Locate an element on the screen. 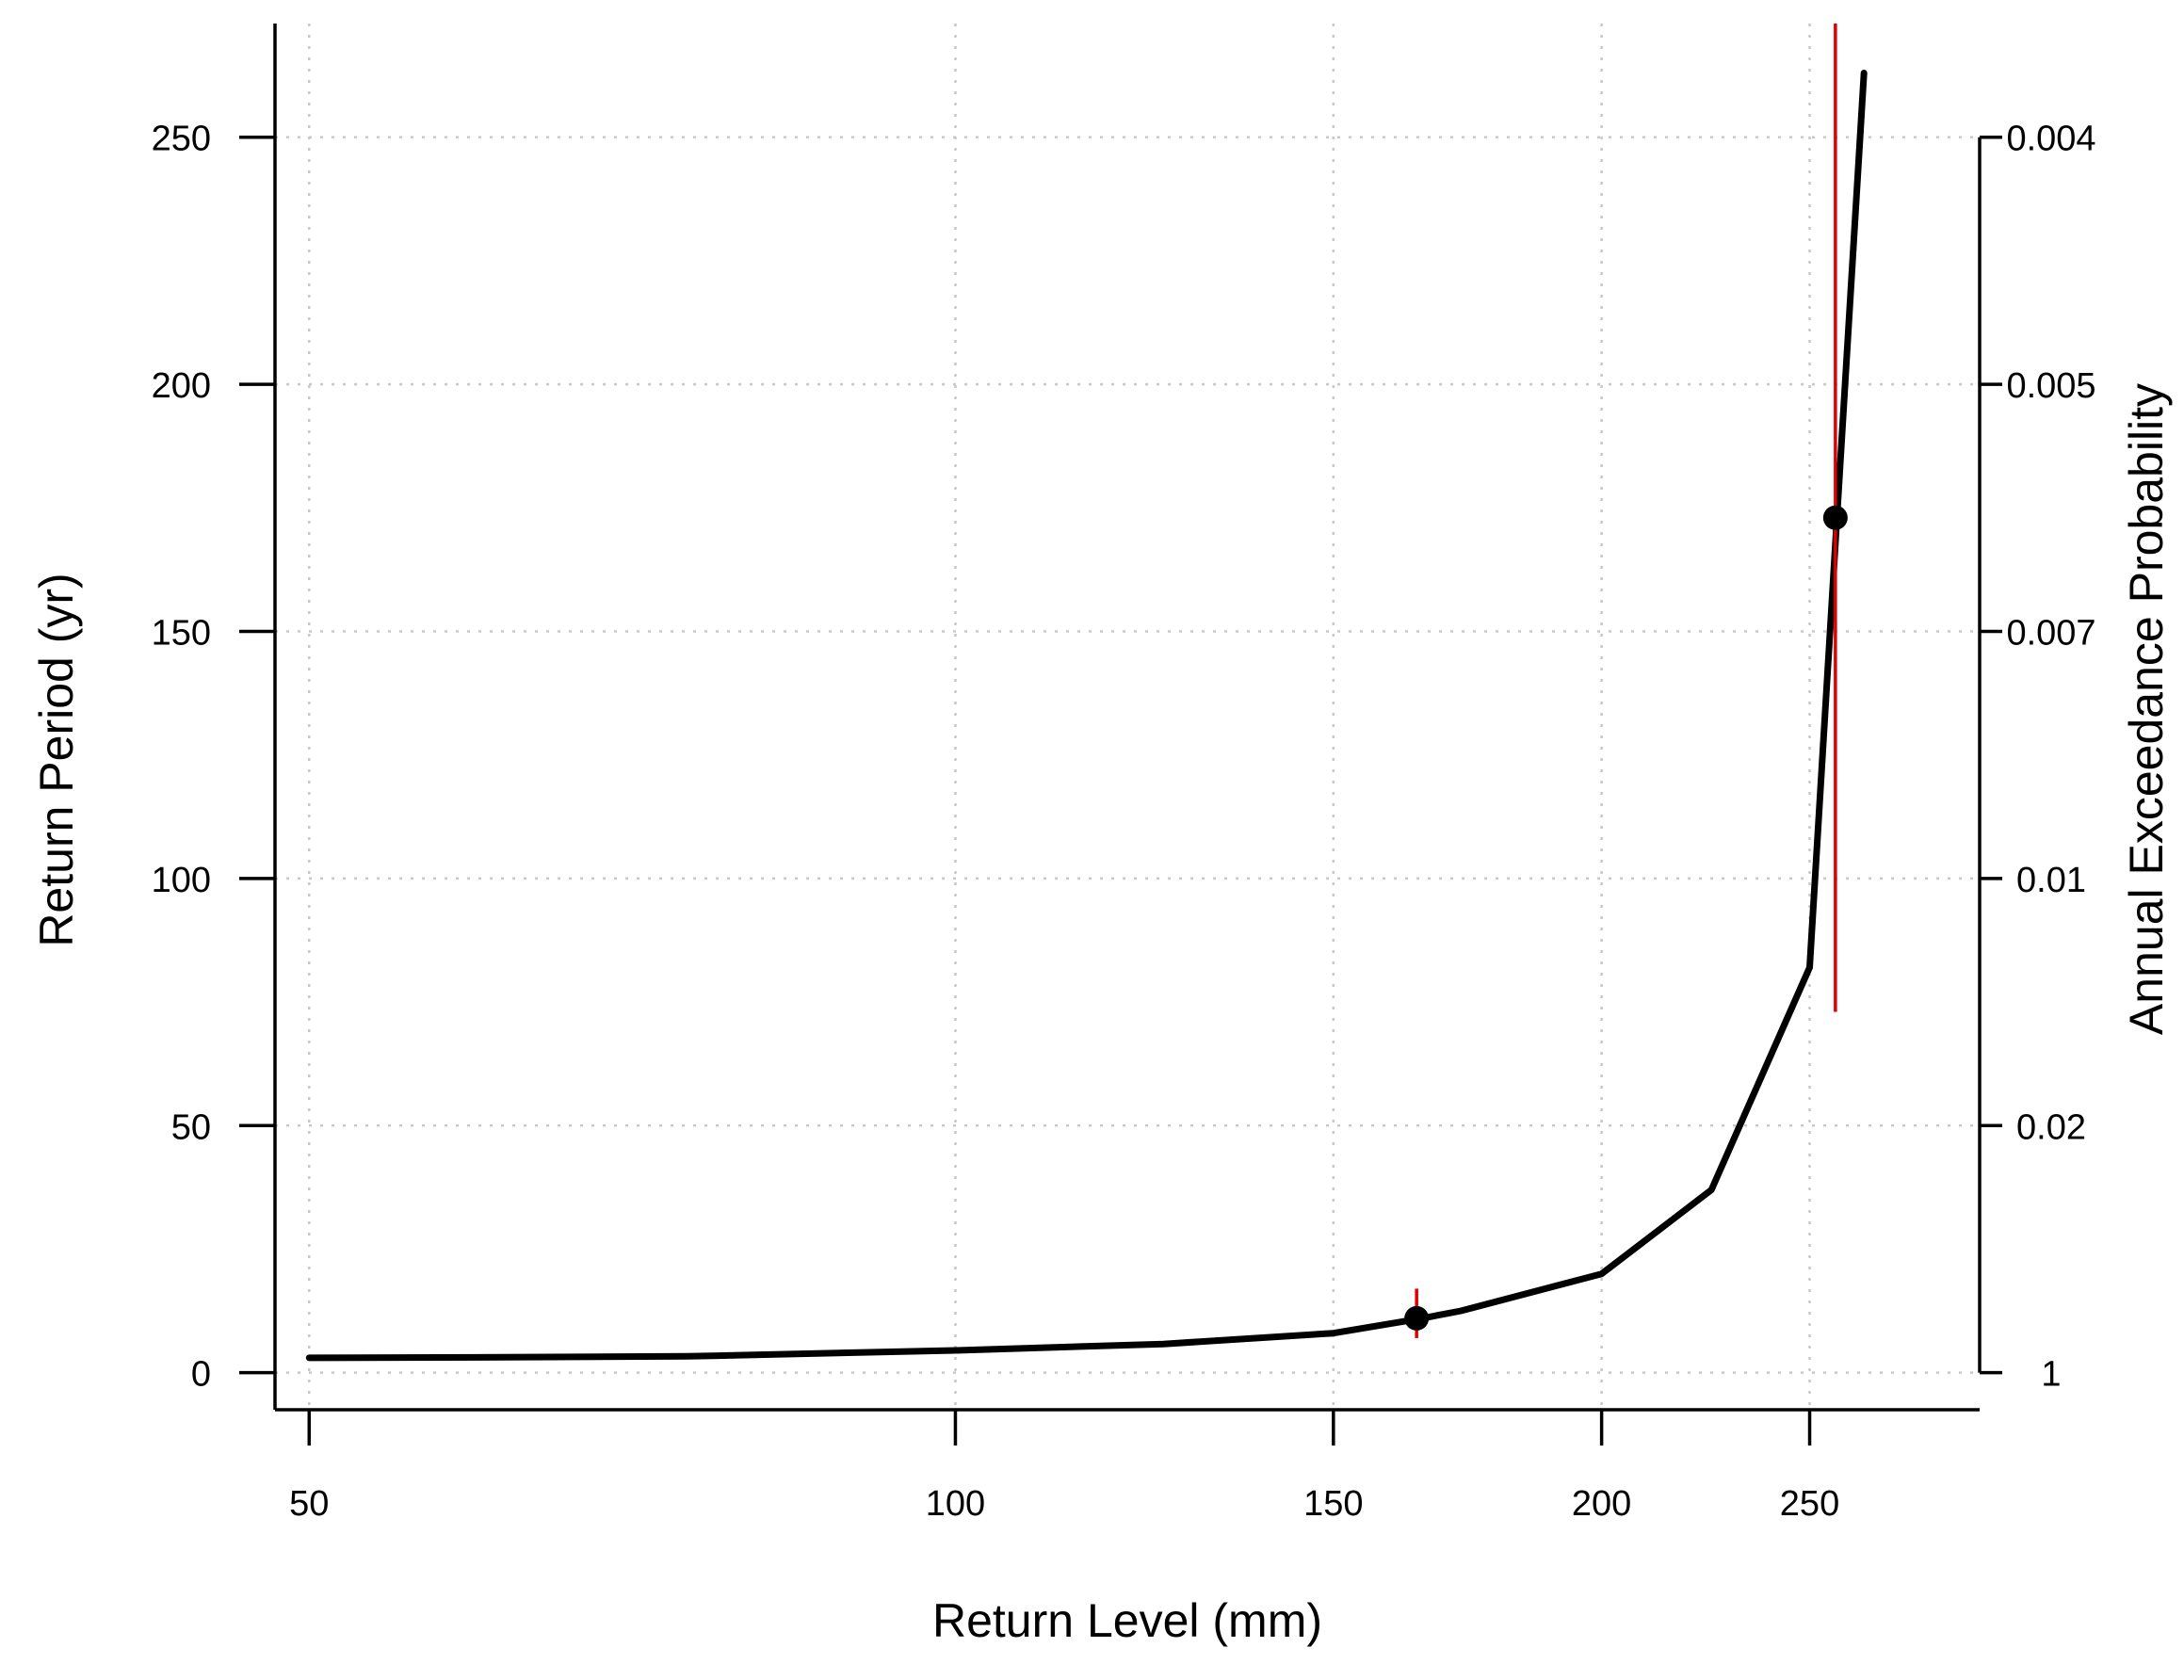  y2-tick-label: 1 is located at coordinates (2051, 1375).